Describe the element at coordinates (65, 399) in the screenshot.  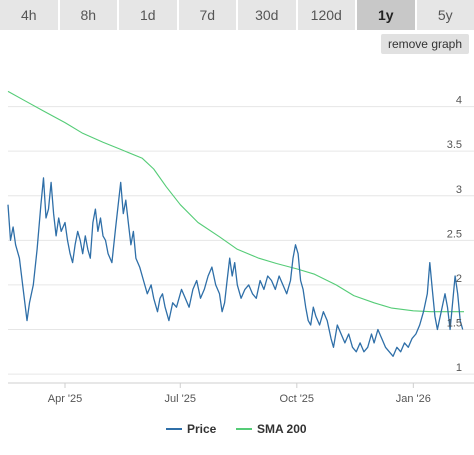
I see `x-tick-label: Apr '25` at that location.